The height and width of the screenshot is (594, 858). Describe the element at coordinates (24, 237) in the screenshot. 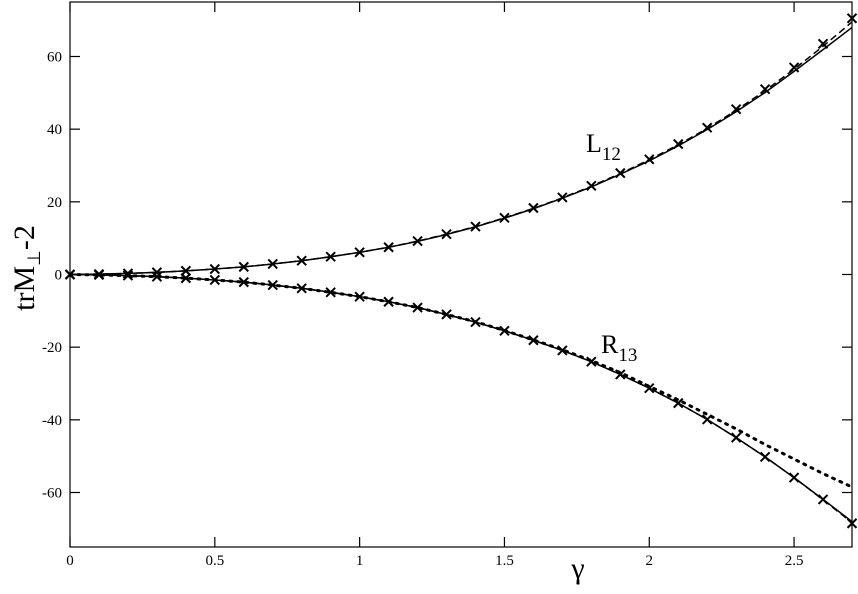

I see `y-label-rest: -2` at that location.